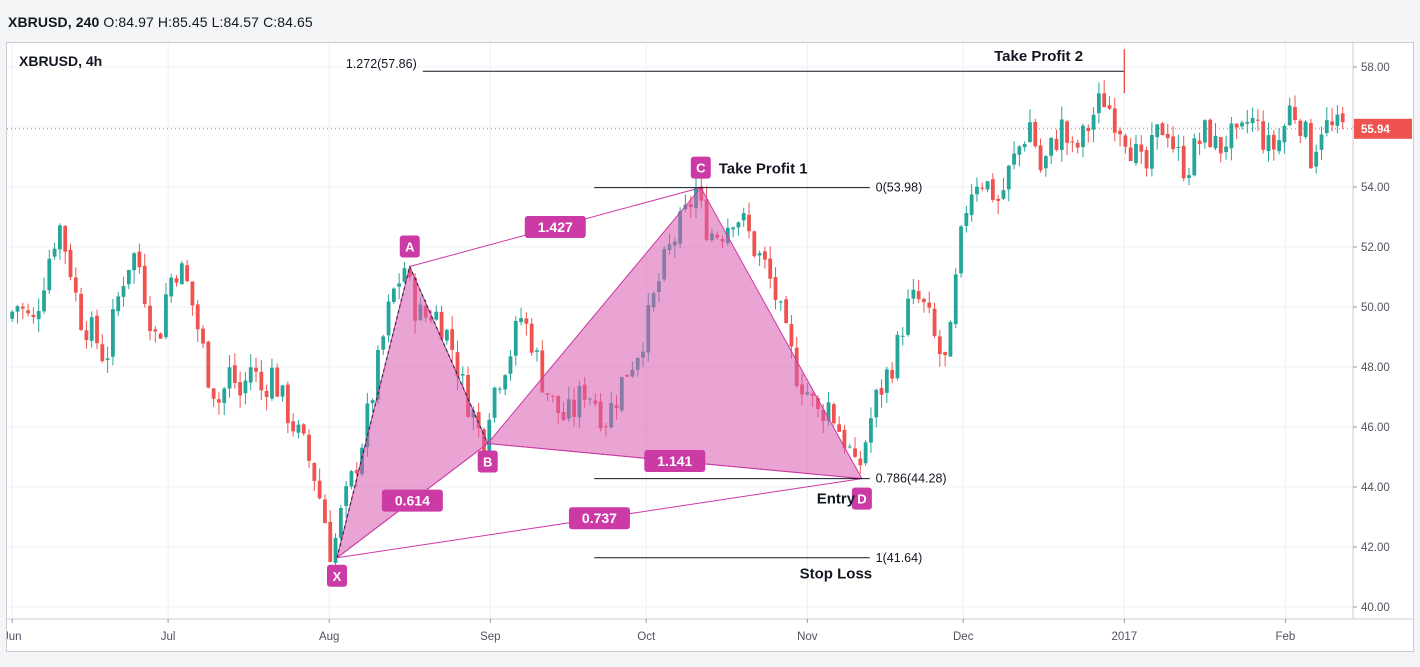  What do you see at coordinates (1375, 308) in the screenshot?
I see `y-tick-label: 50.00` at bounding box center [1375, 308].